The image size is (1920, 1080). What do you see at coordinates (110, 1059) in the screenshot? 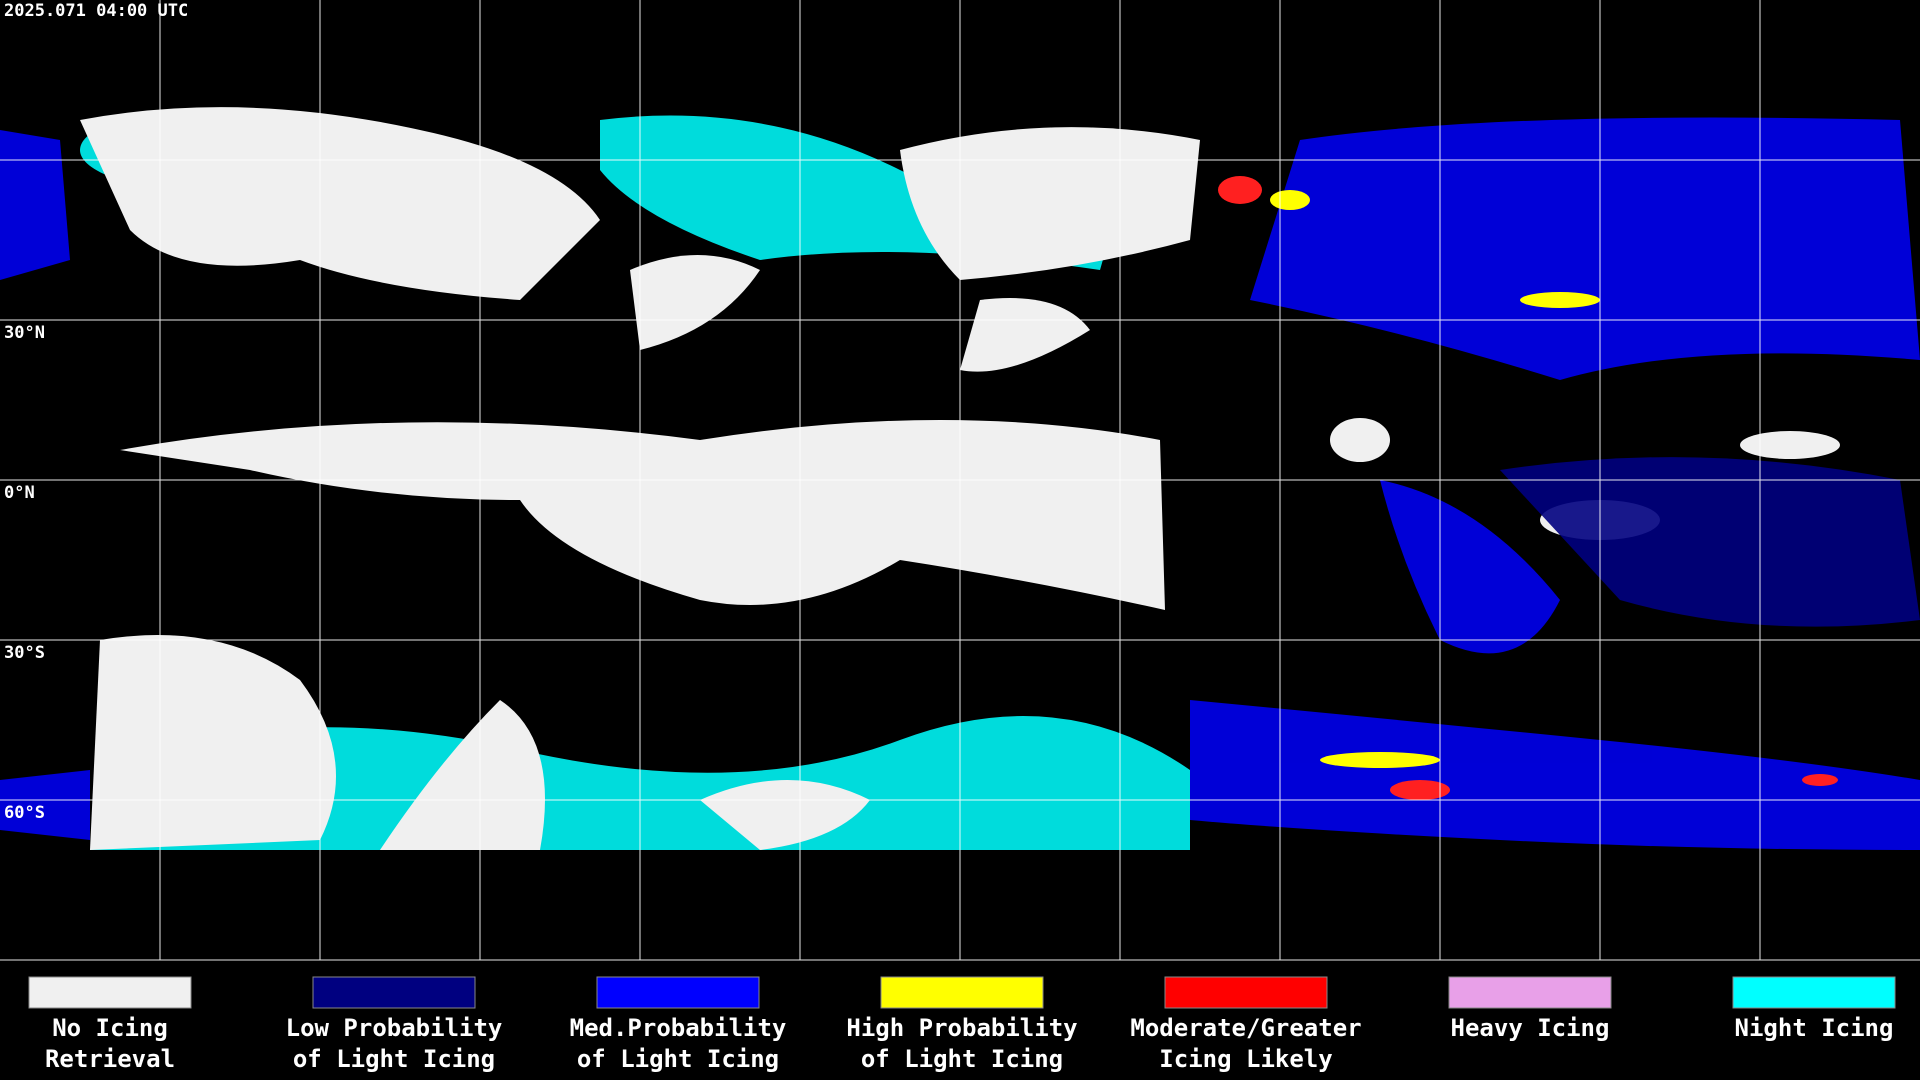
I see `legend-label: Retrieval` at bounding box center [110, 1059].